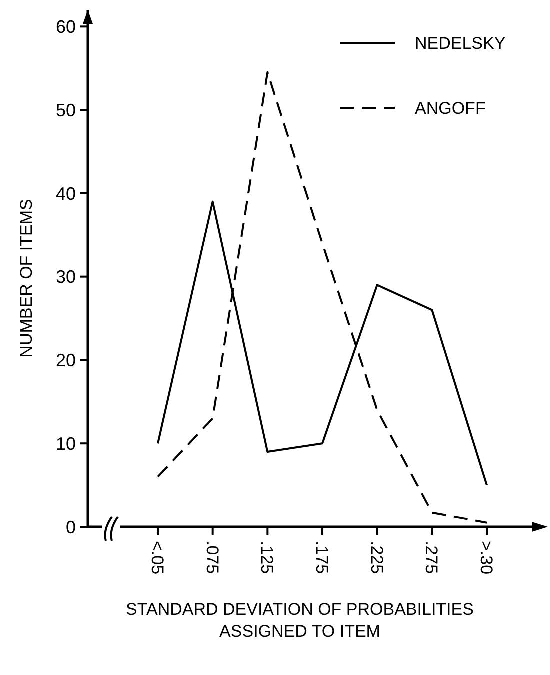  I want to click on y-tick-label: 30, so click(66, 277).